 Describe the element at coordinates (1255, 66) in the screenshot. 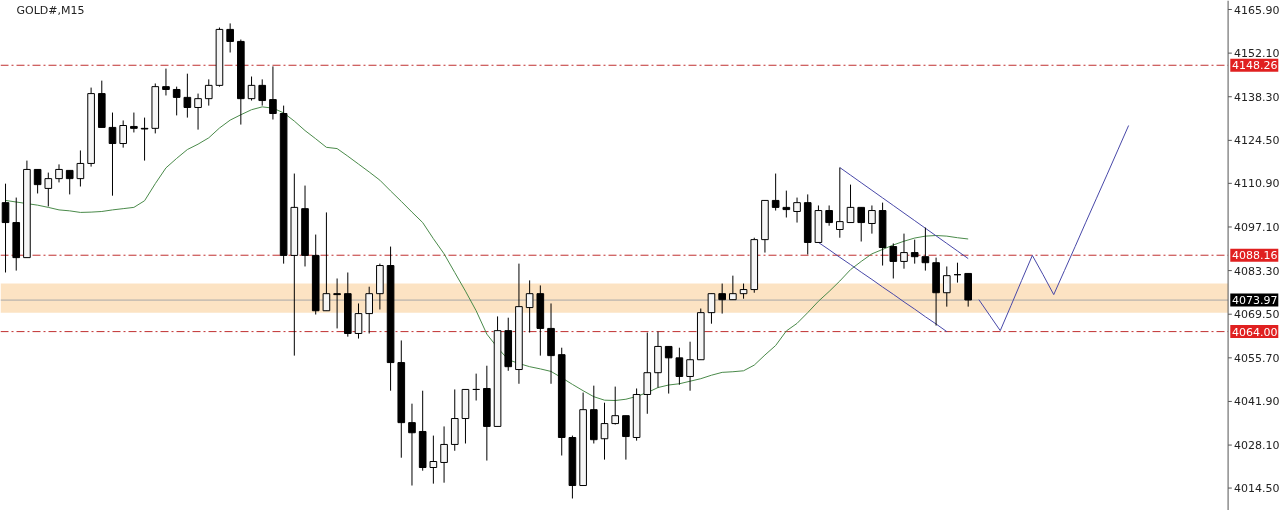

I see `ref-line-label: 4148.26` at that location.